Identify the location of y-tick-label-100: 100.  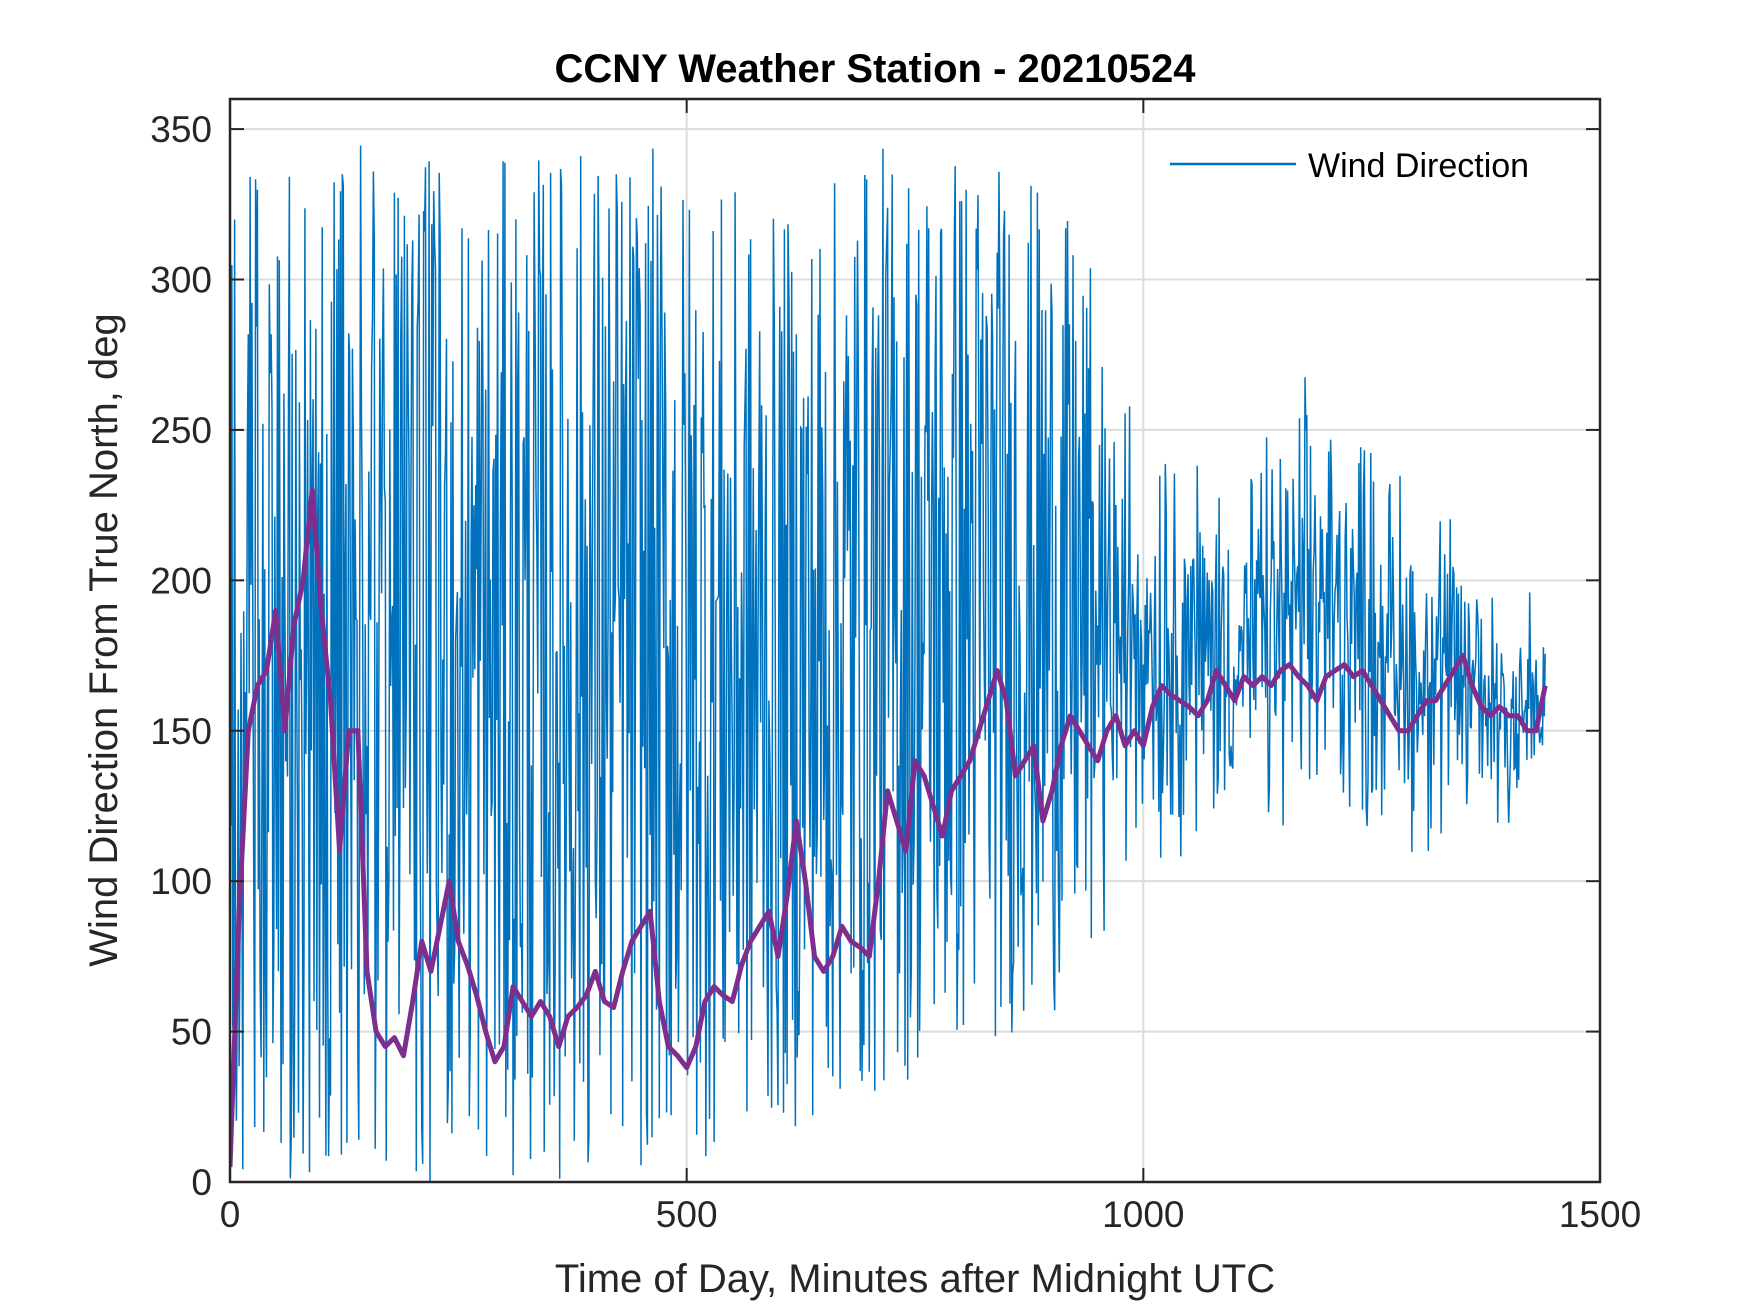
(181, 881).